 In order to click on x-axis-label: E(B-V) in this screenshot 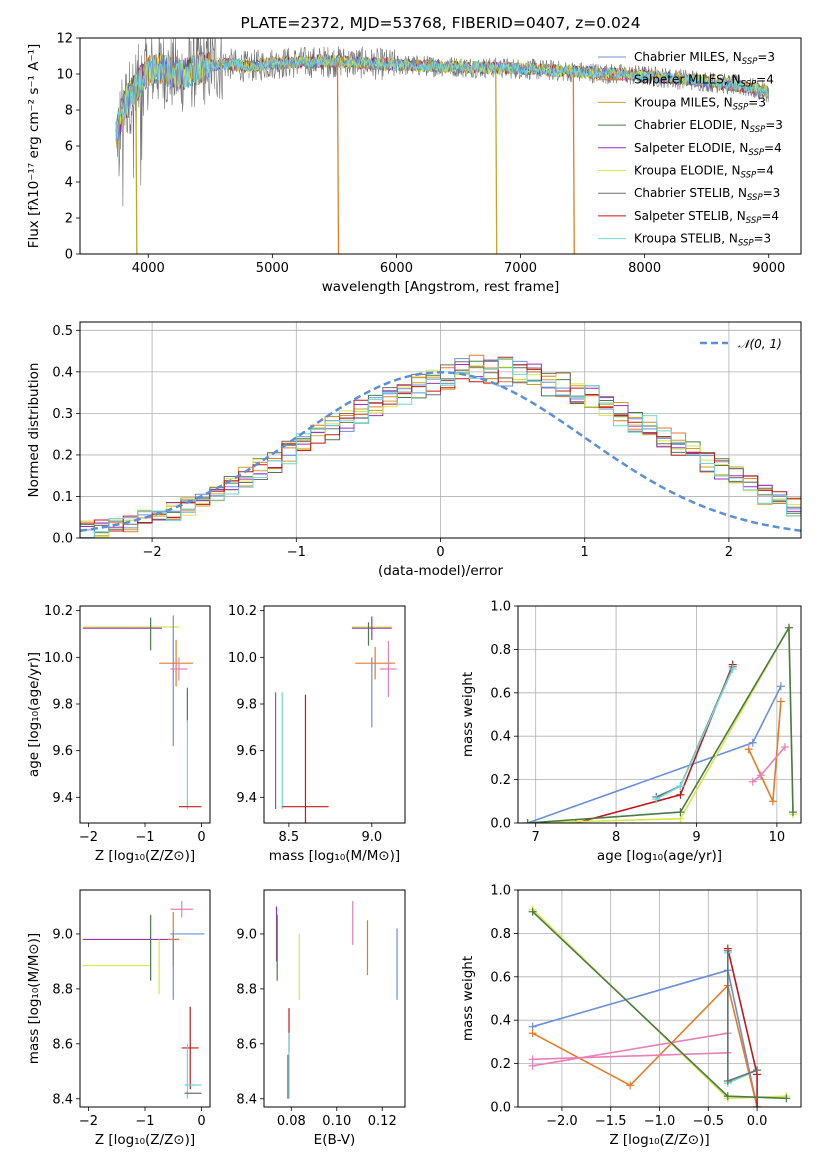, I will do `click(335, 1140)`.